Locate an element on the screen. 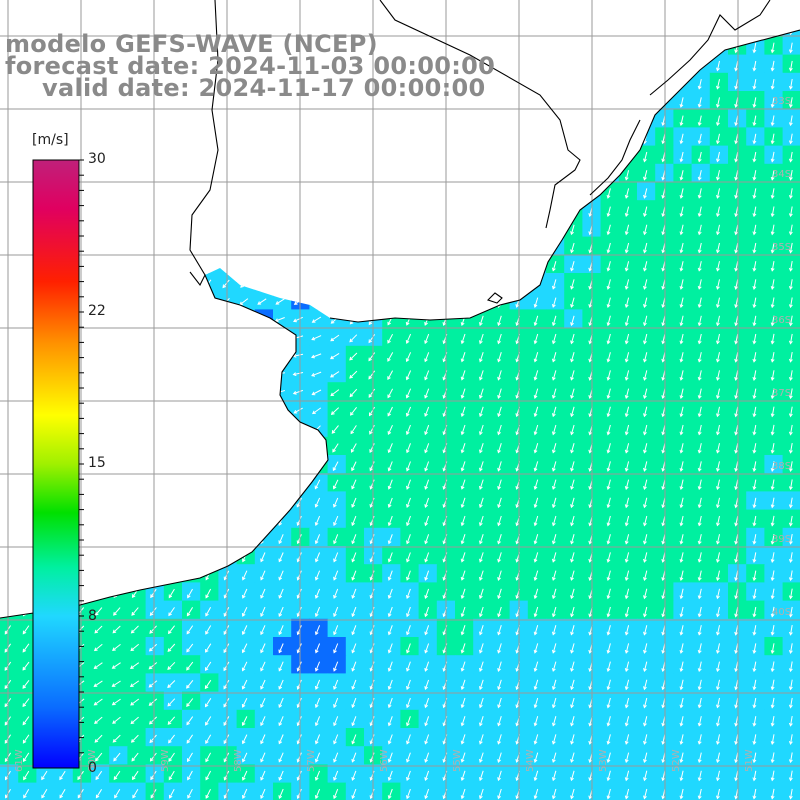  longitude-label: 57W is located at coordinates (311, 760).